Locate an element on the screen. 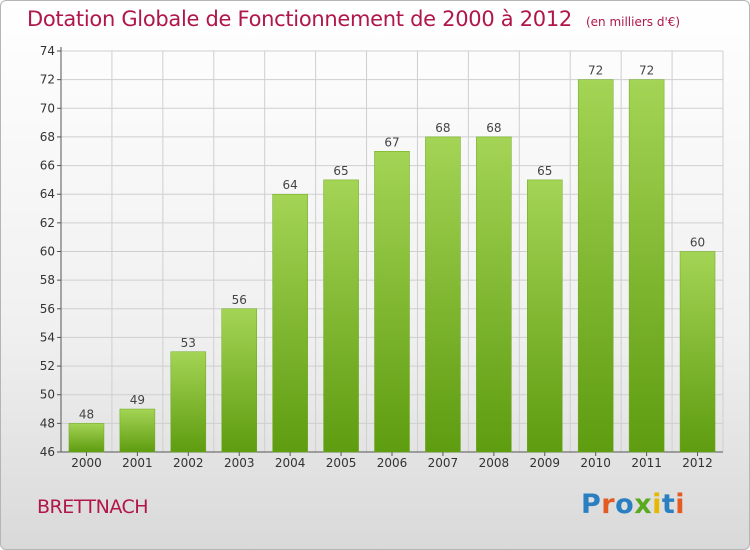 The width and height of the screenshot is (750, 550). x-tick-label: 2009 is located at coordinates (544, 463).